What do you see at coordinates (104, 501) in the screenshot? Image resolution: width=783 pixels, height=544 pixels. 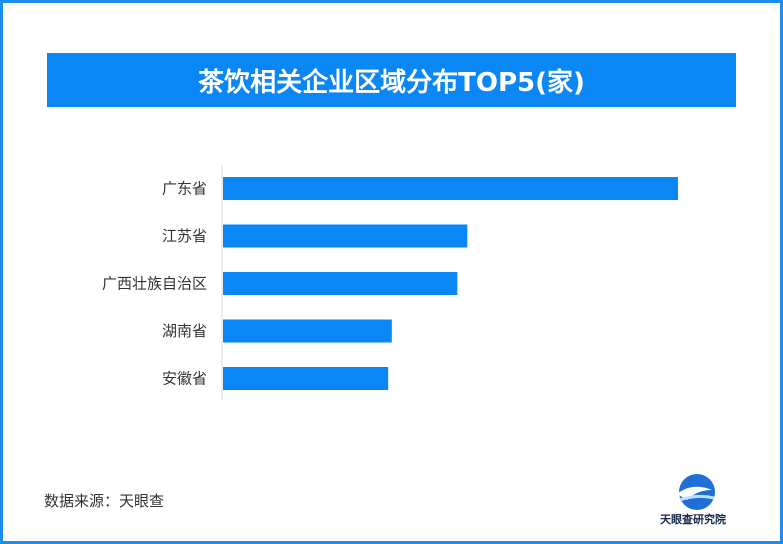 I see `data-source: 数据来源：天眼查` at bounding box center [104, 501].